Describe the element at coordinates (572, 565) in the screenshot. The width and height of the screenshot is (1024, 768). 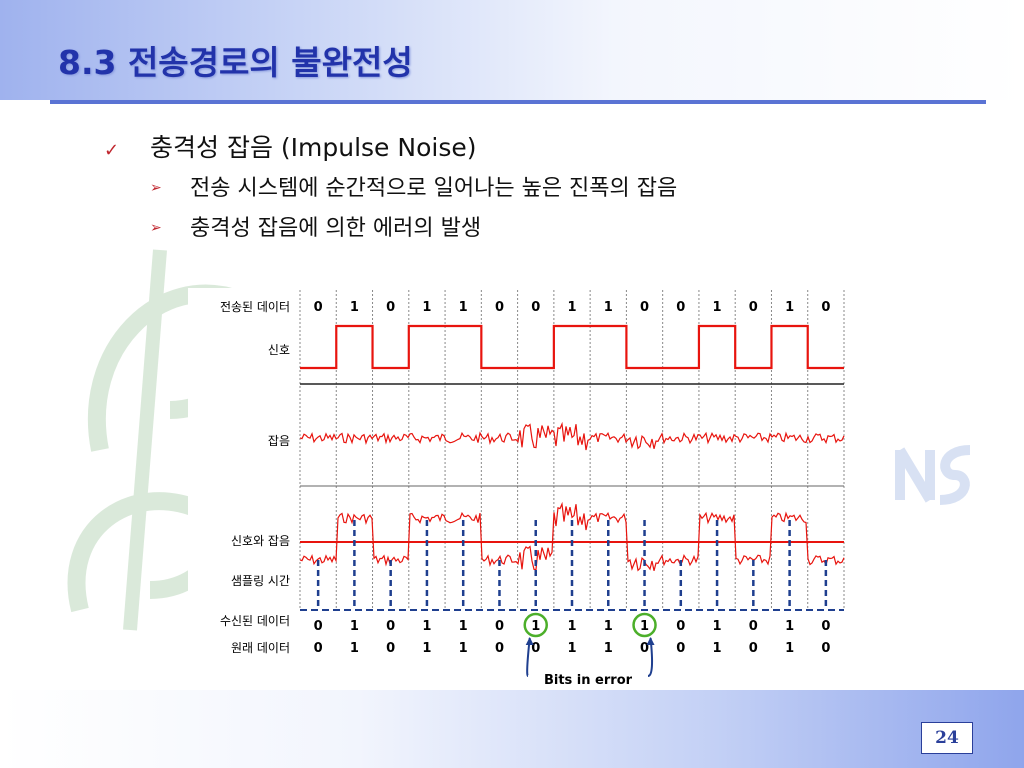
I see `sampling-lines` at that location.